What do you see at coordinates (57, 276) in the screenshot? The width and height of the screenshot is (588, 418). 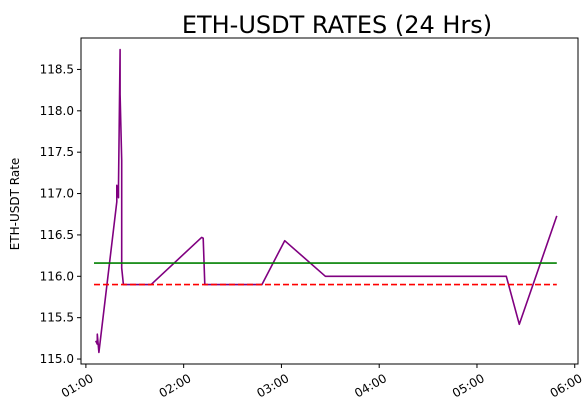 I see `y-tick-label: 116.0` at bounding box center [57, 276].